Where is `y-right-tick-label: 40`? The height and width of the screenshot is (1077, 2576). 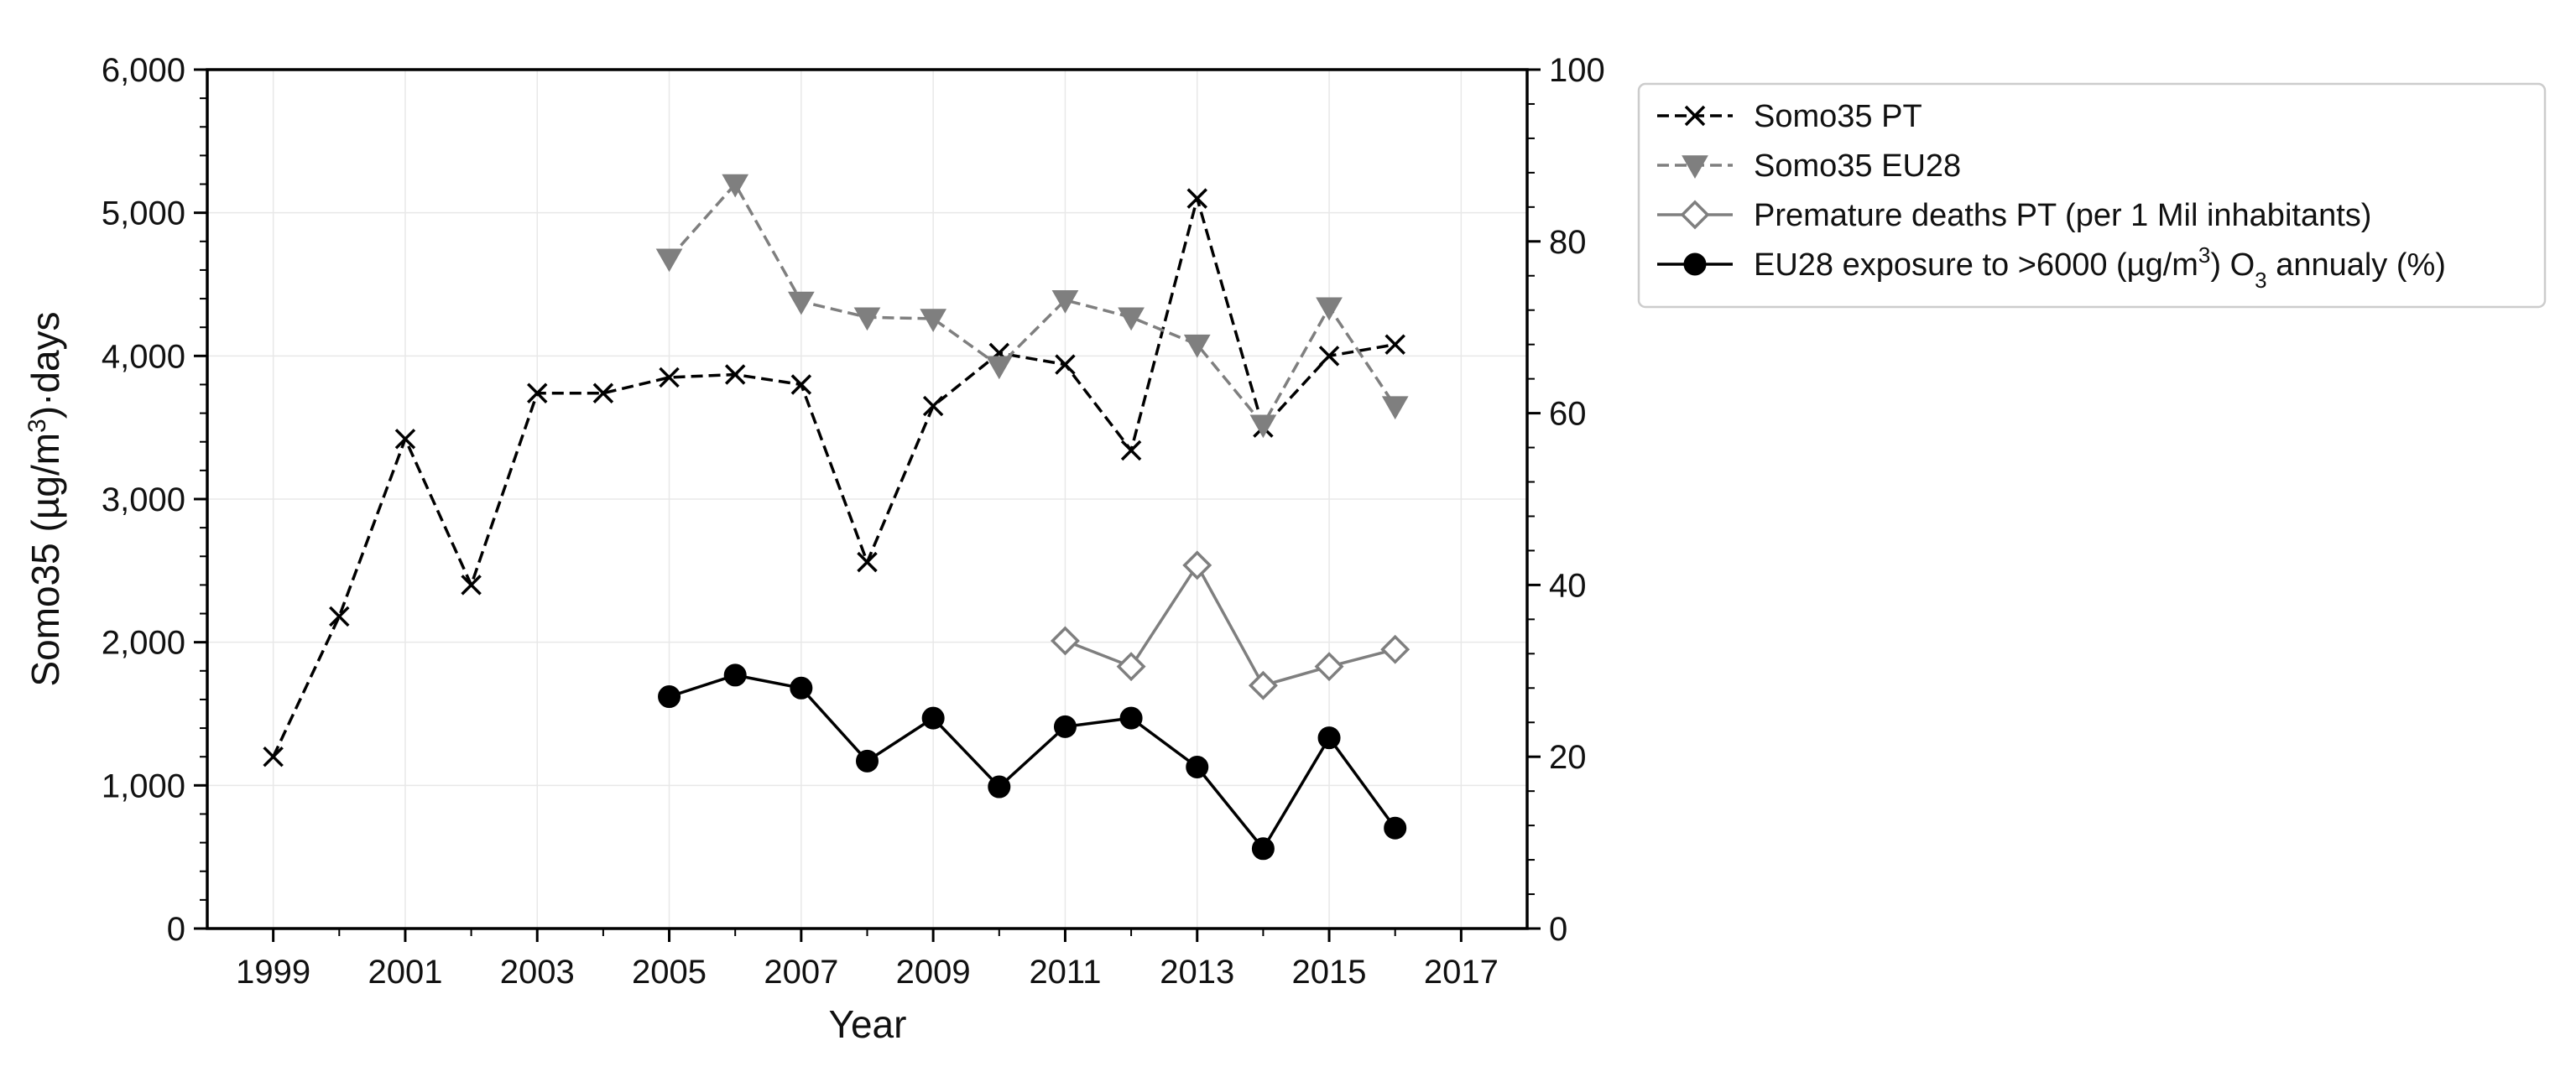 y-right-tick-label: 40 is located at coordinates (1568, 585).